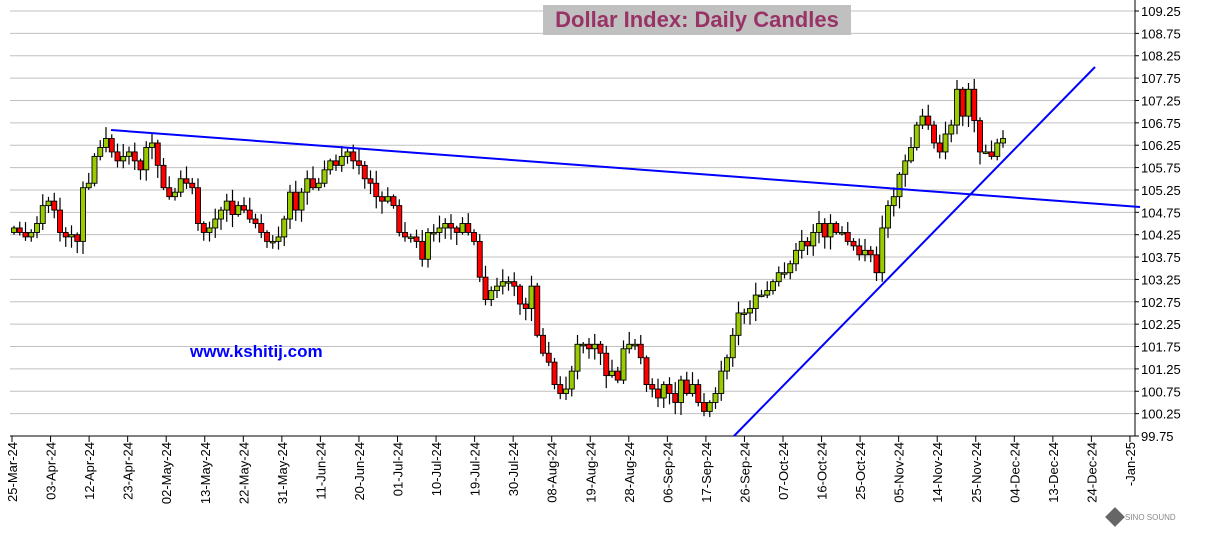 The height and width of the screenshot is (538, 1205). What do you see at coordinates (1161, 347) in the screenshot?
I see `y-tick-label: 101.75` at bounding box center [1161, 347].